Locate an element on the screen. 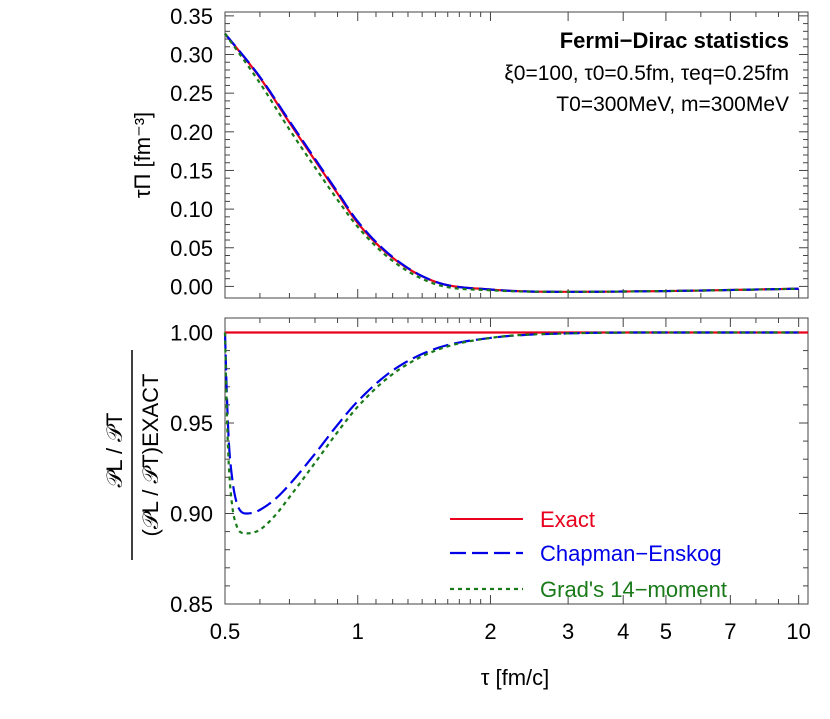 This screenshot has height=719, width=830. top-ylabel: τΠ [fm⁻³] is located at coordinates (142, 155).